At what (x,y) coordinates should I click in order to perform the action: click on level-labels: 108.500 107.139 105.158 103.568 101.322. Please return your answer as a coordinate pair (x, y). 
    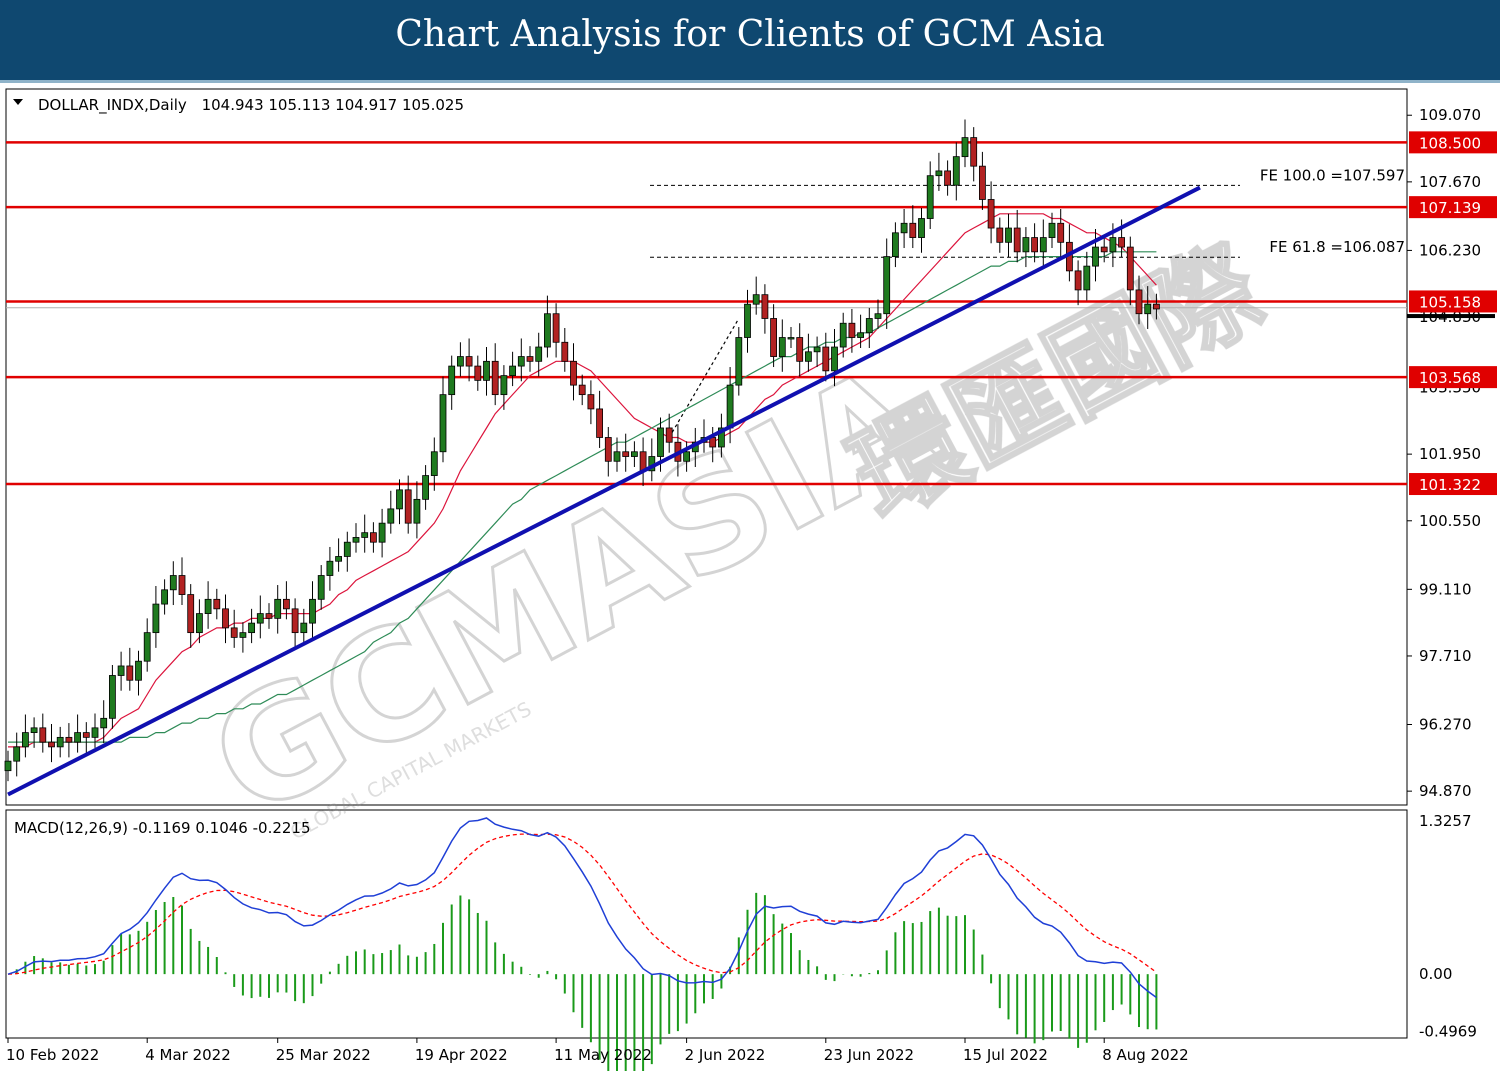
    Looking at the image, I should click on (1453, 313).